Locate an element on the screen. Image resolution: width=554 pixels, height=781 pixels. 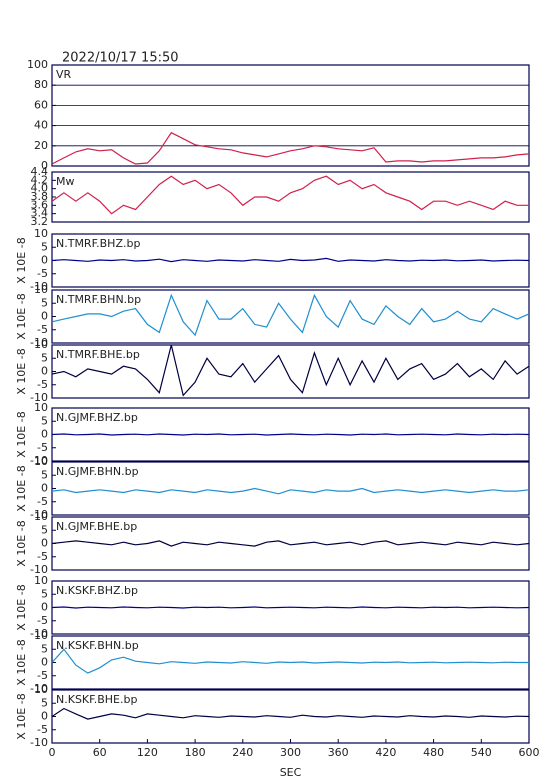
trace-label: N.TMRF.BHE.bp is located at coordinates (98, 354).